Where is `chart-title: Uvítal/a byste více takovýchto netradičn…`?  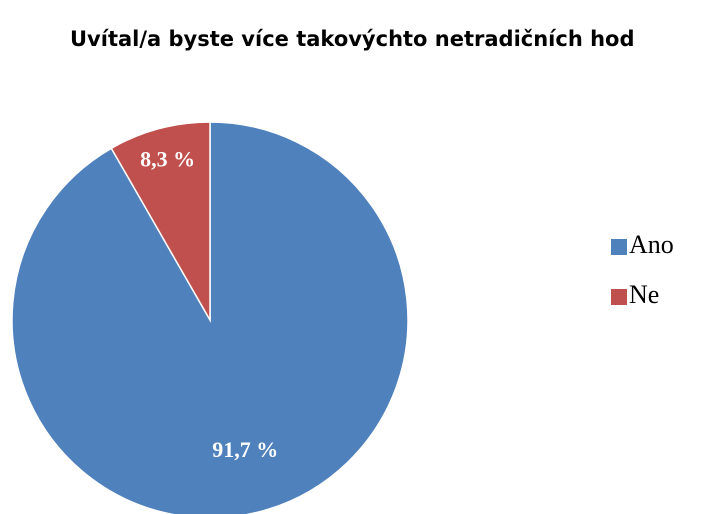 chart-title: Uvítal/a byste více takovýchto netradičn… is located at coordinates (352, 39).